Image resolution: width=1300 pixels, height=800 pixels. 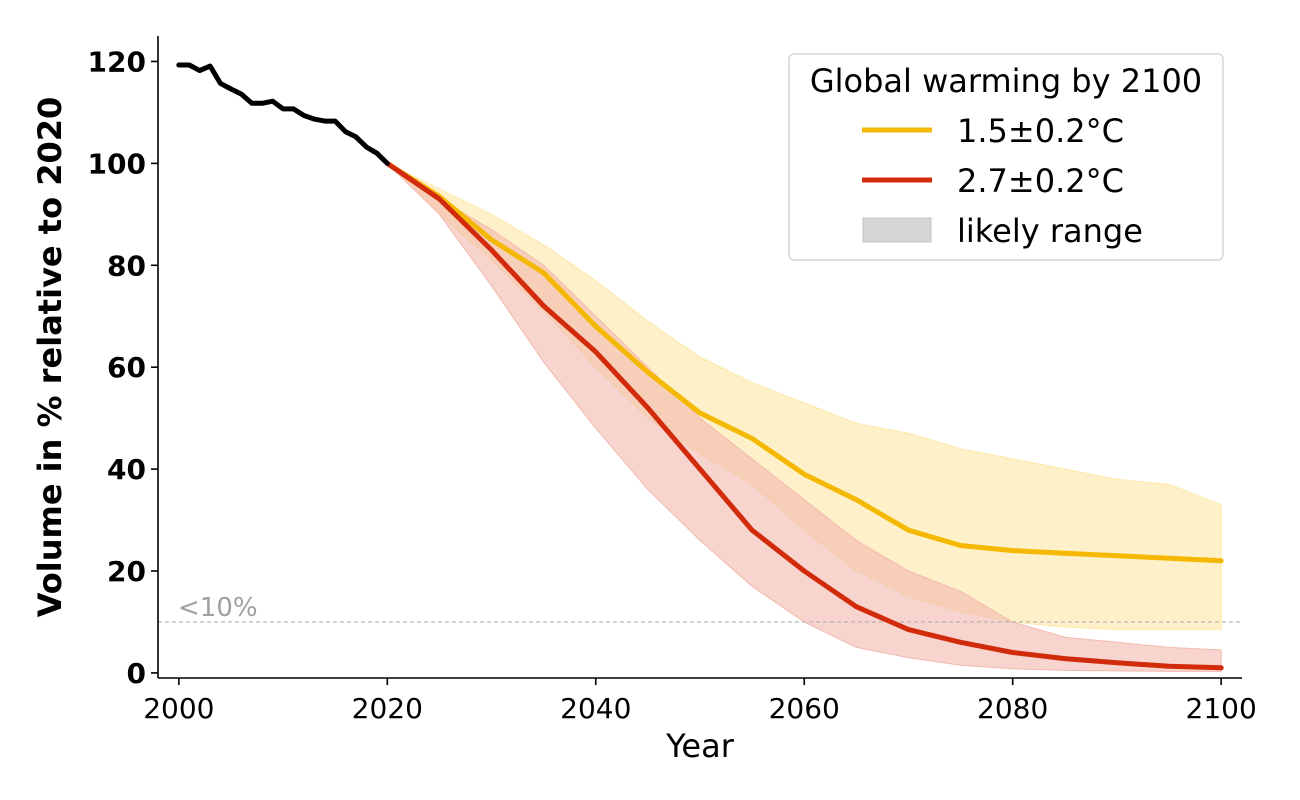 What do you see at coordinates (1006, 81) in the screenshot?
I see `legend-title: Global warming by 2100` at bounding box center [1006, 81].